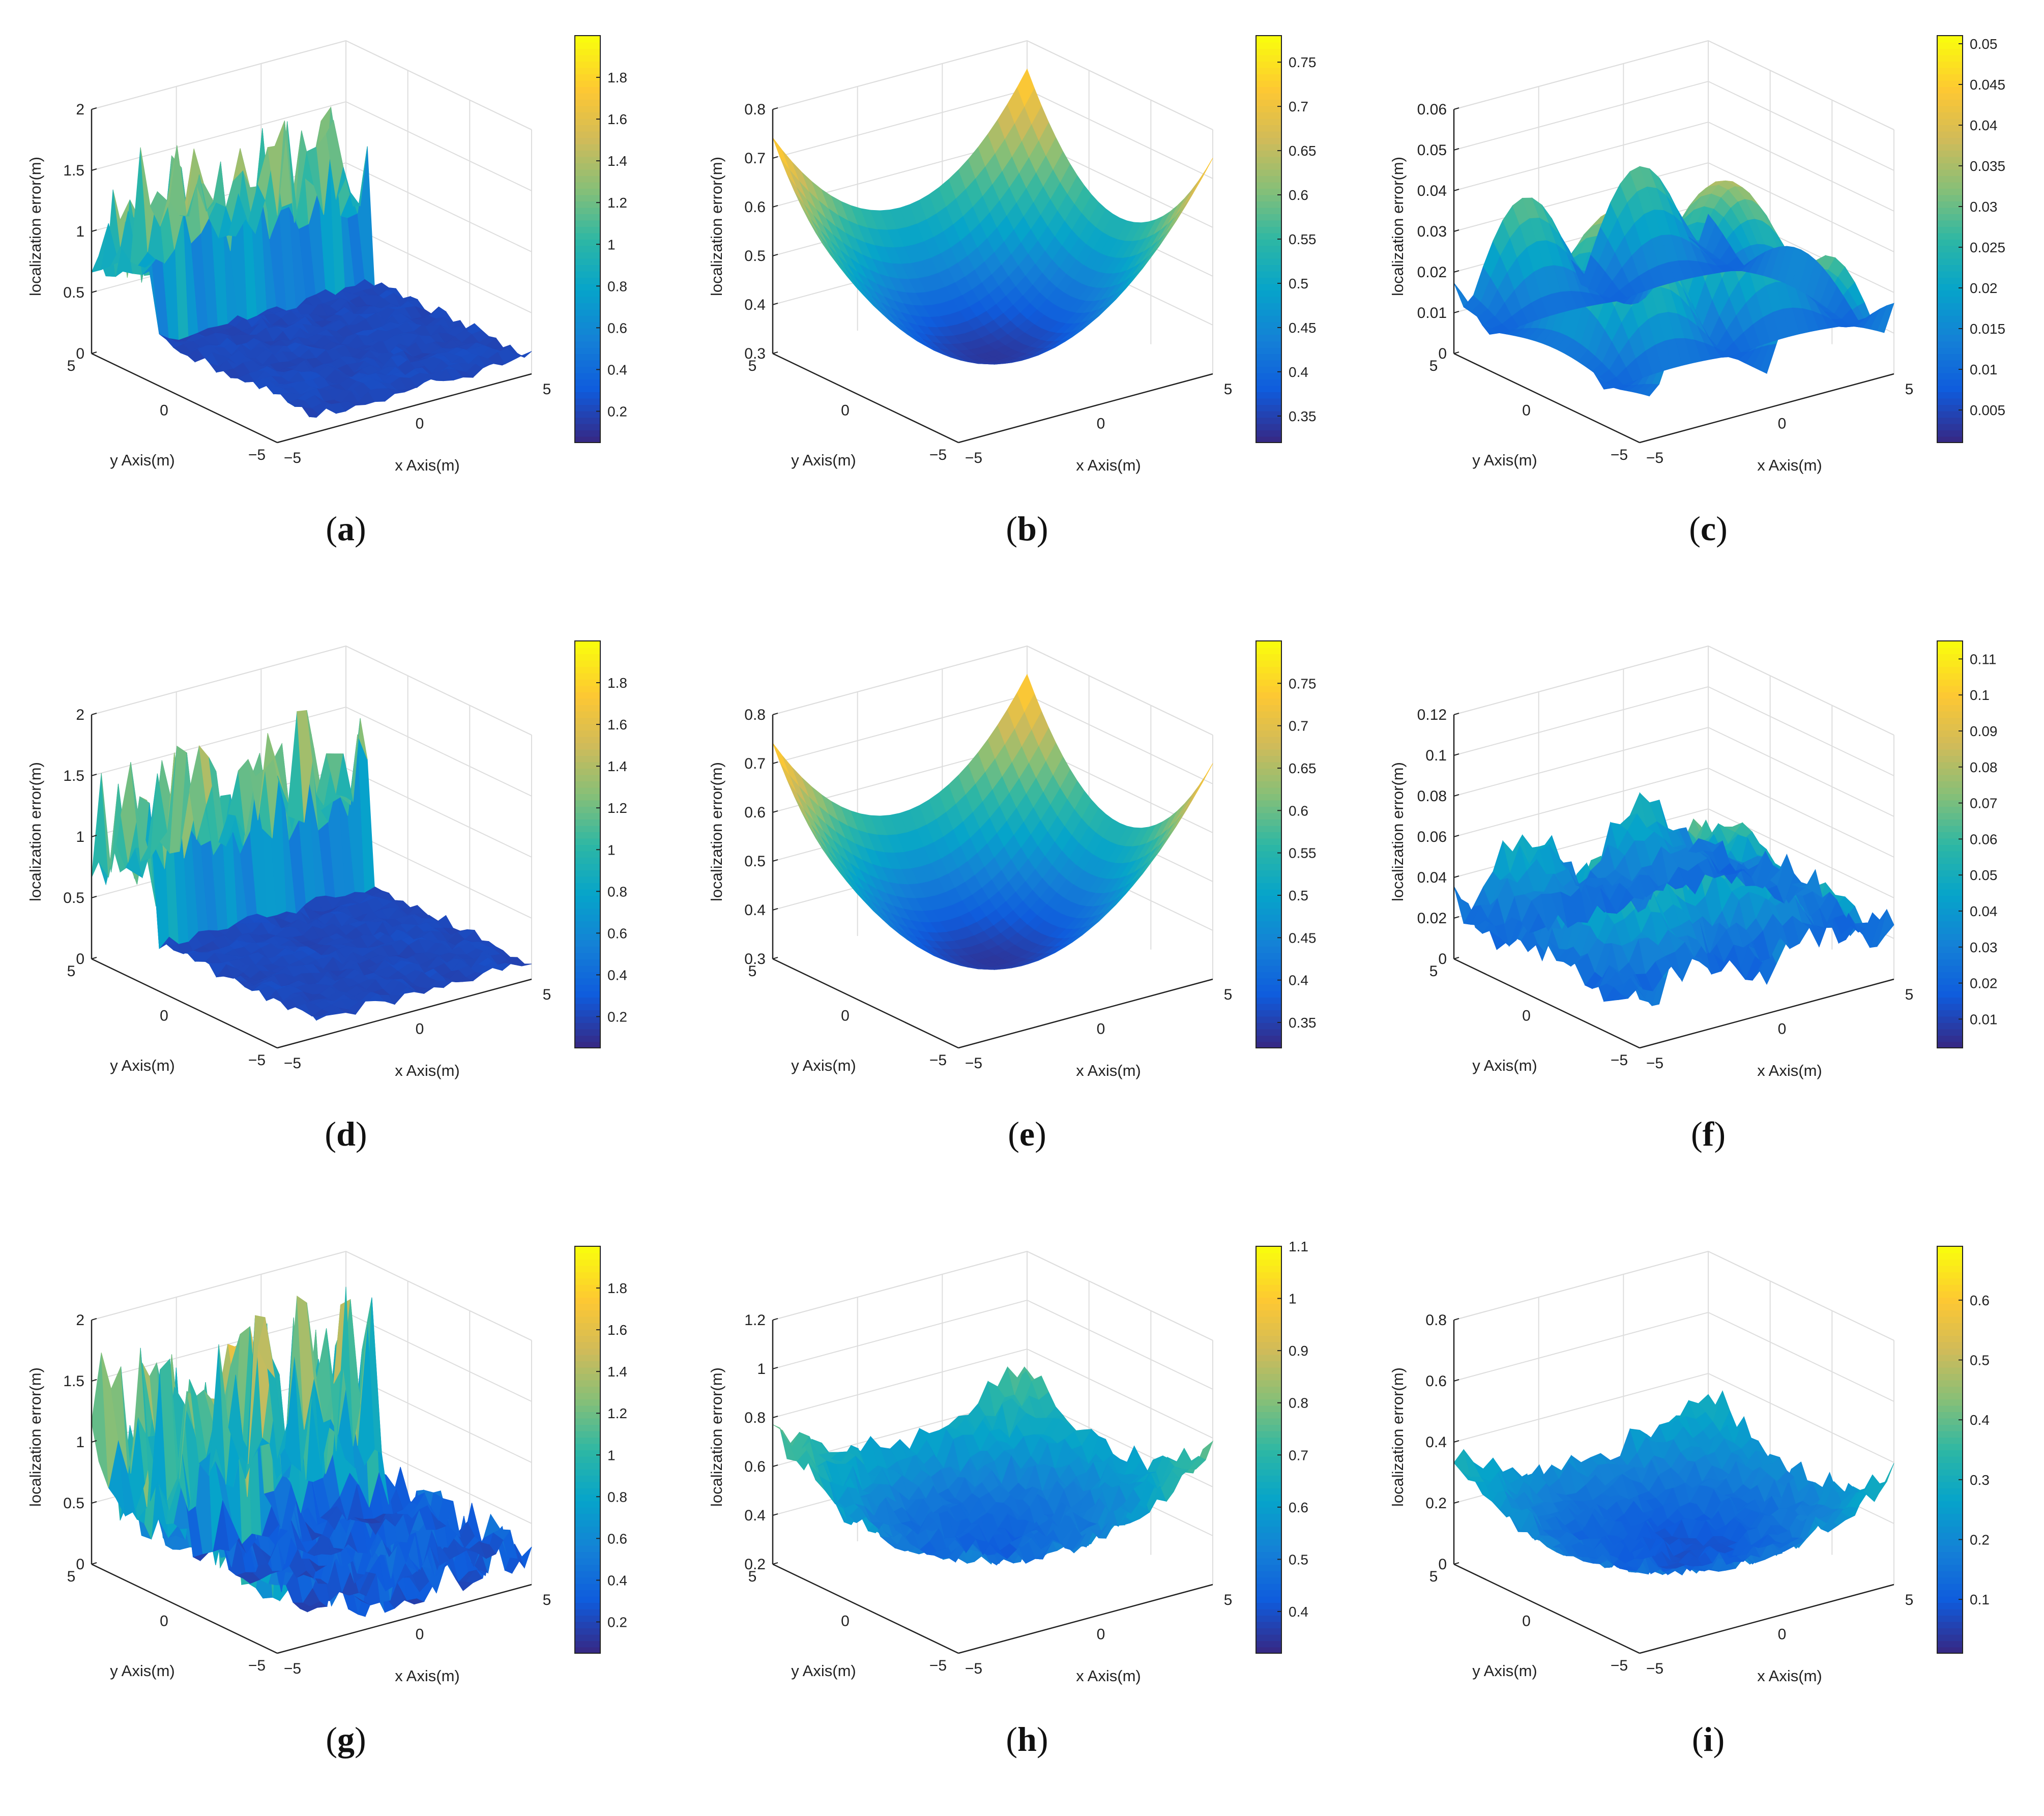 This screenshot has width=2044, height=1816. I want to click on z-tick-label: 0.5, so click(73, 898).